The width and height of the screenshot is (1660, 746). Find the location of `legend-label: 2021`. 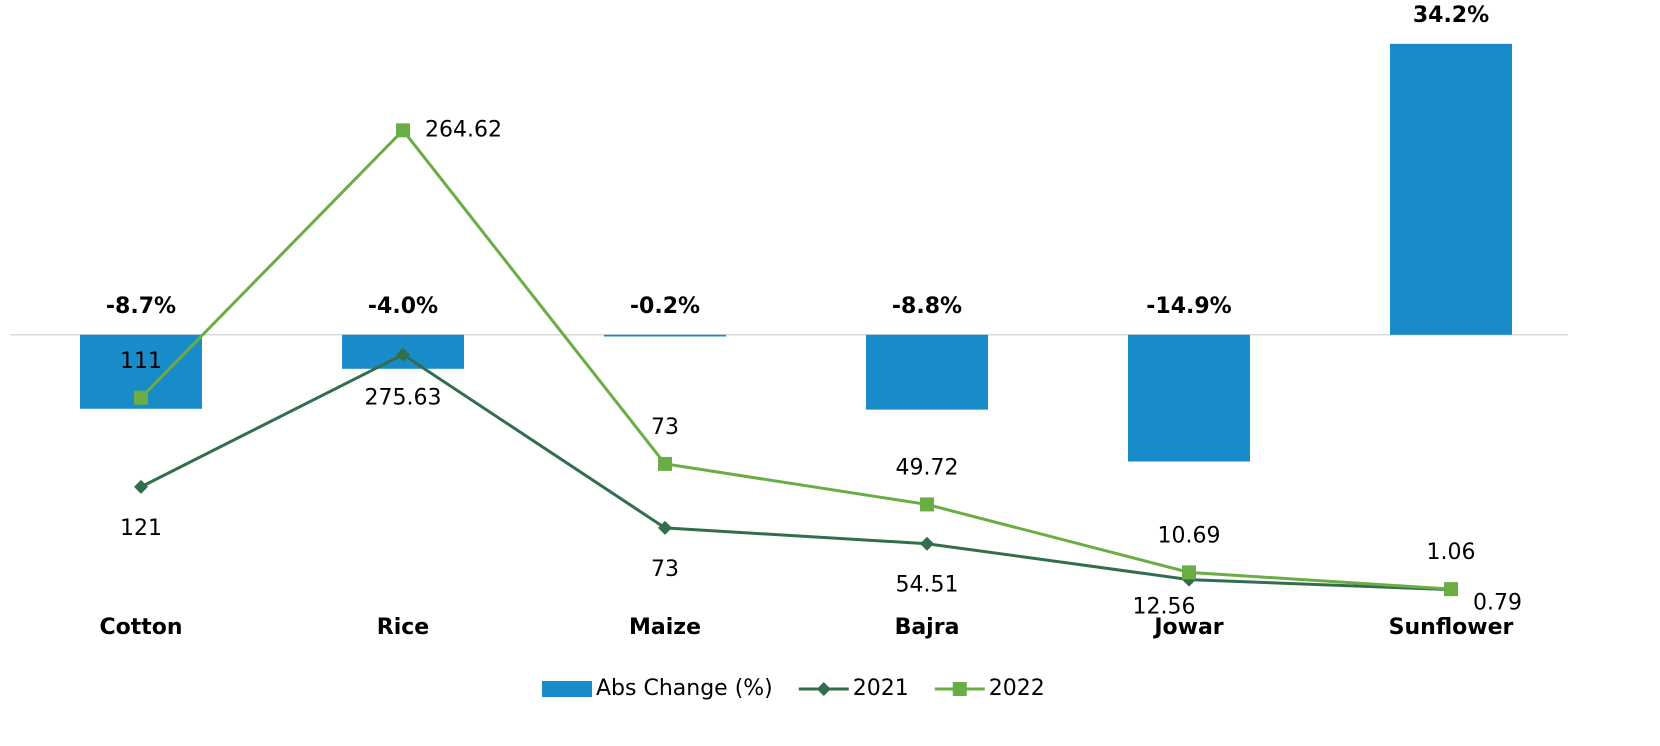

legend-label: 2021 is located at coordinates (881, 688).